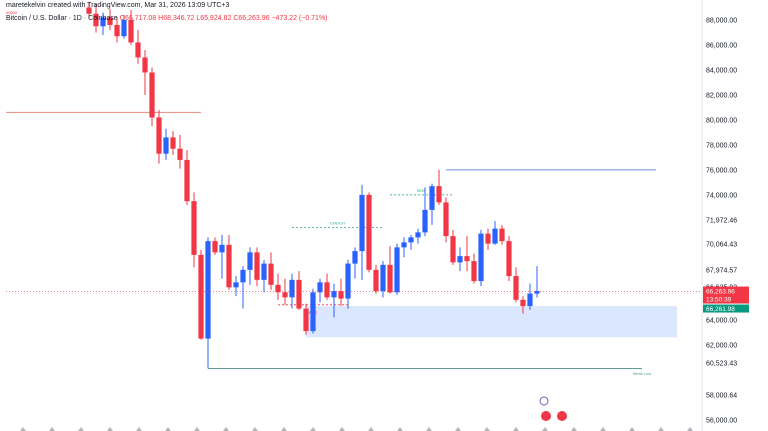 The width and height of the screenshot is (768, 431). Describe the element at coordinates (721, 420) in the screenshot. I see `price-tick-label: 56,000.00` at that location.